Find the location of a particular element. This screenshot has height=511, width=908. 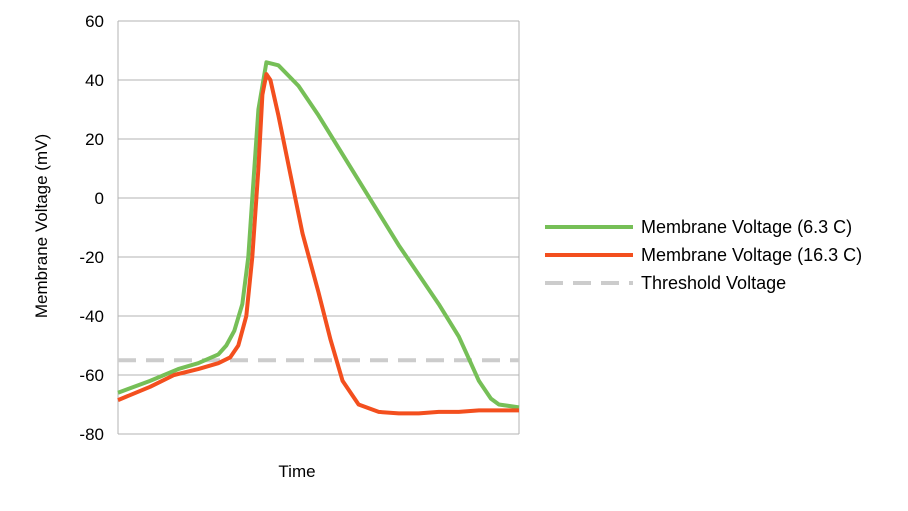

y-axis-title: Membrane Voltage (mV) is located at coordinates (41, 226).